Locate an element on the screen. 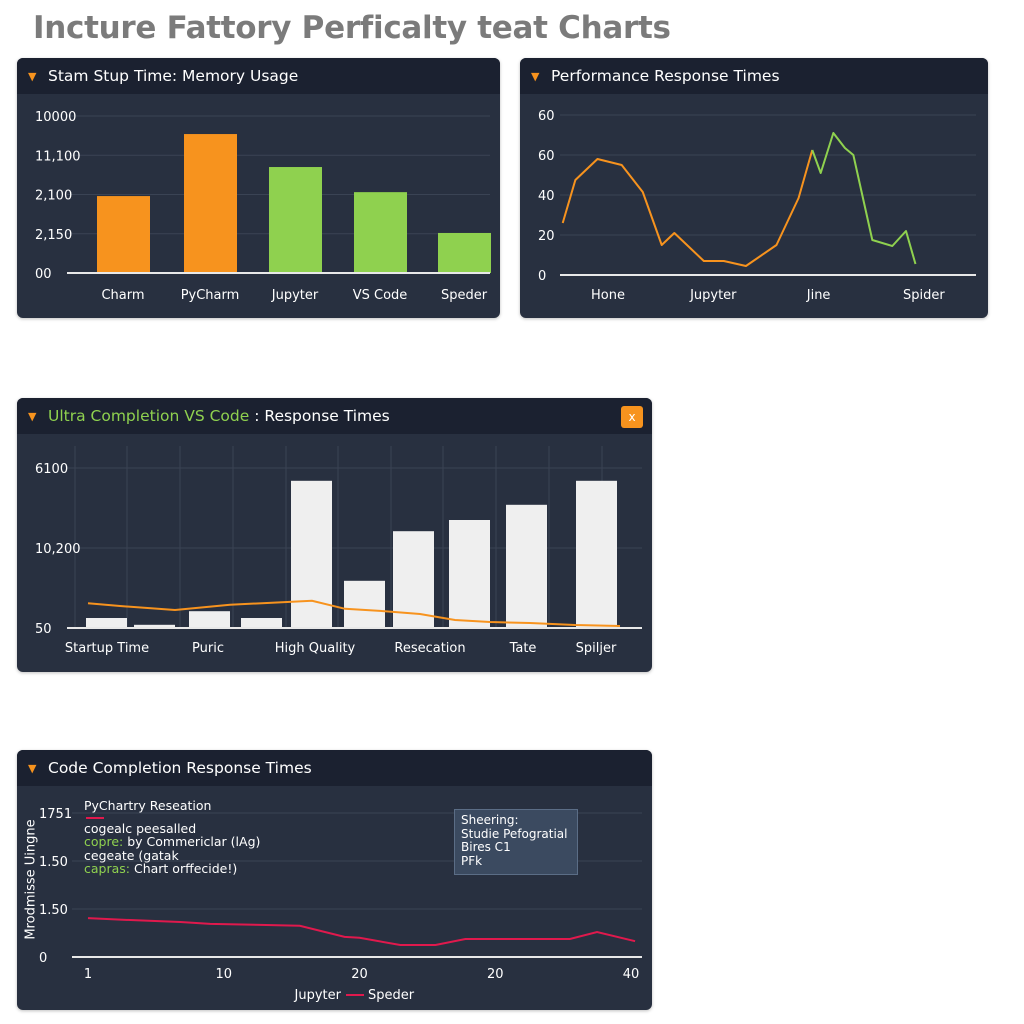 Image resolution: width=1024 pixels, height=1024 pixels. x-tick-label: Puric is located at coordinates (208, 648).